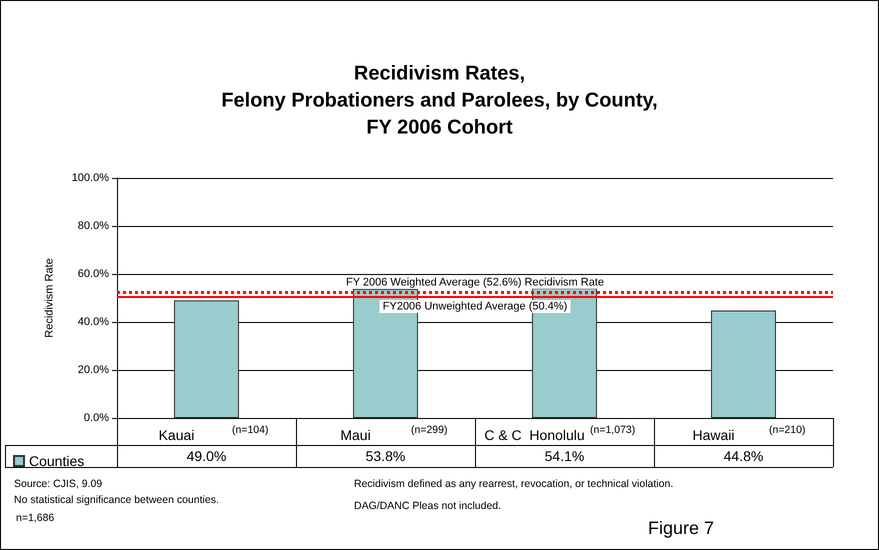  I want to click on caption: Figure 7, so click(681, 528).